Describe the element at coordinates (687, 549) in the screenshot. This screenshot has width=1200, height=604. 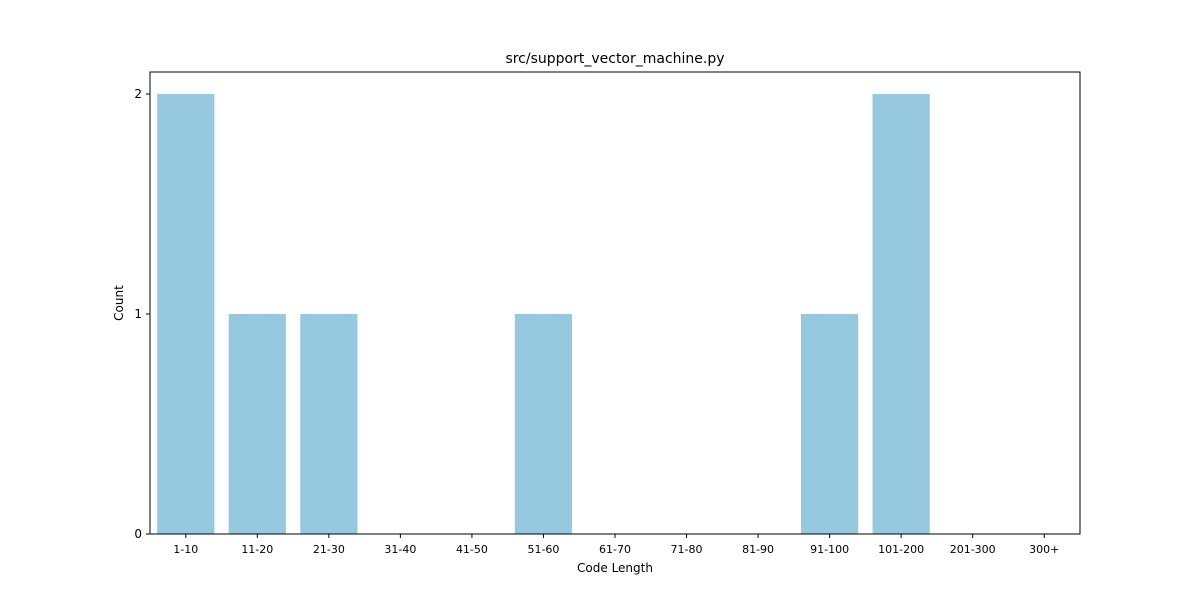
I see `x-tick-label: 71-80` at that location.